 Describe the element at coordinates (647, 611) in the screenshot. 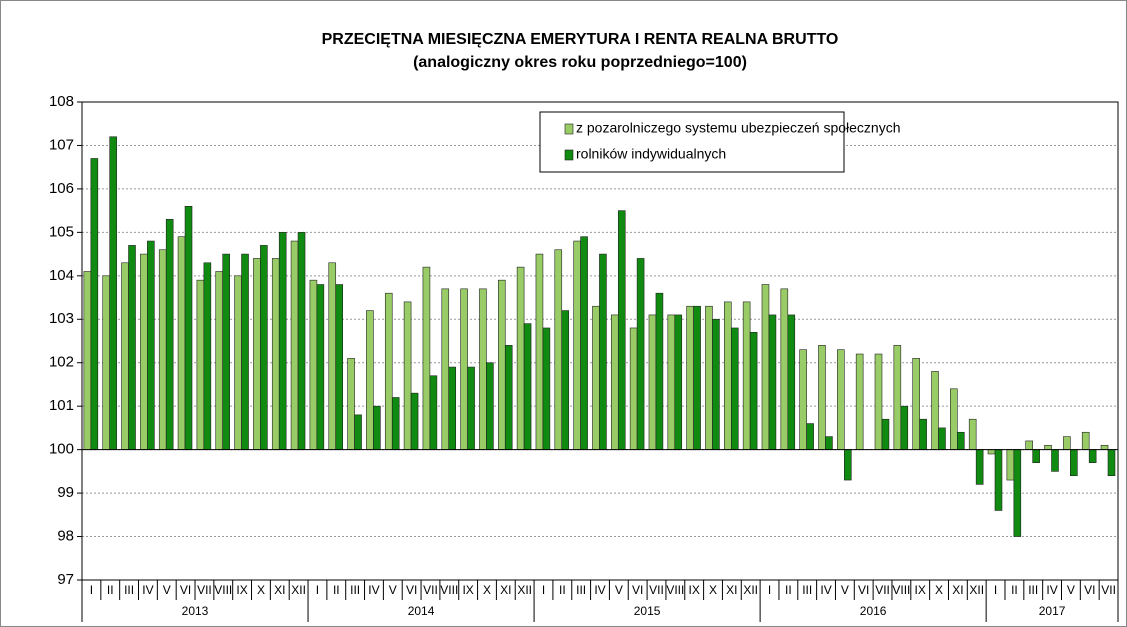

I see `year-label: 2015` at that location.